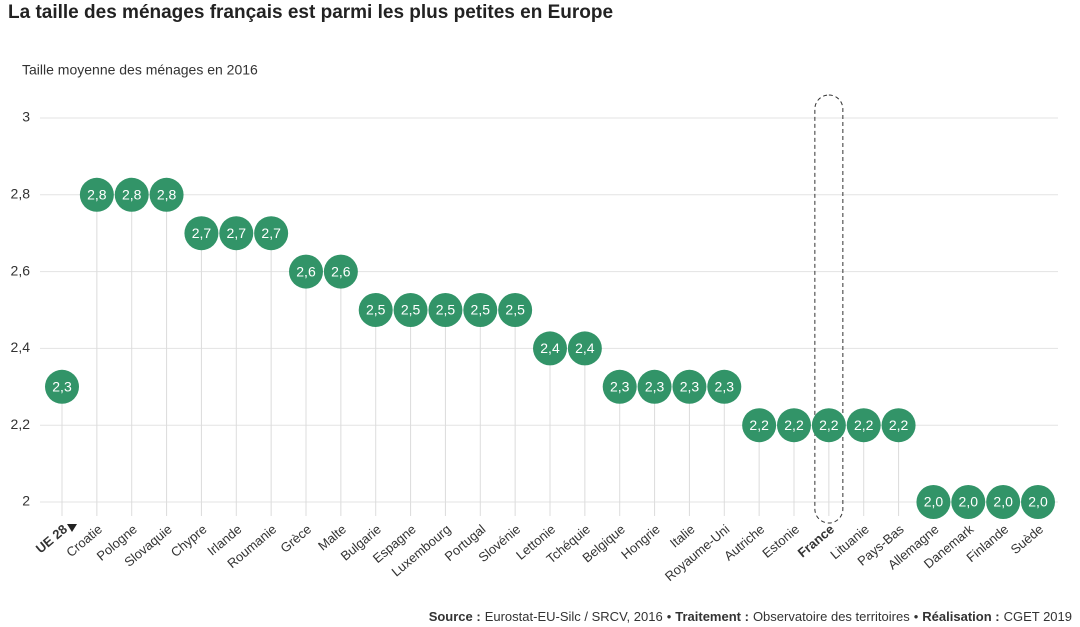  I want to click on footer-text: CGET 2019, so click(1038, 616).